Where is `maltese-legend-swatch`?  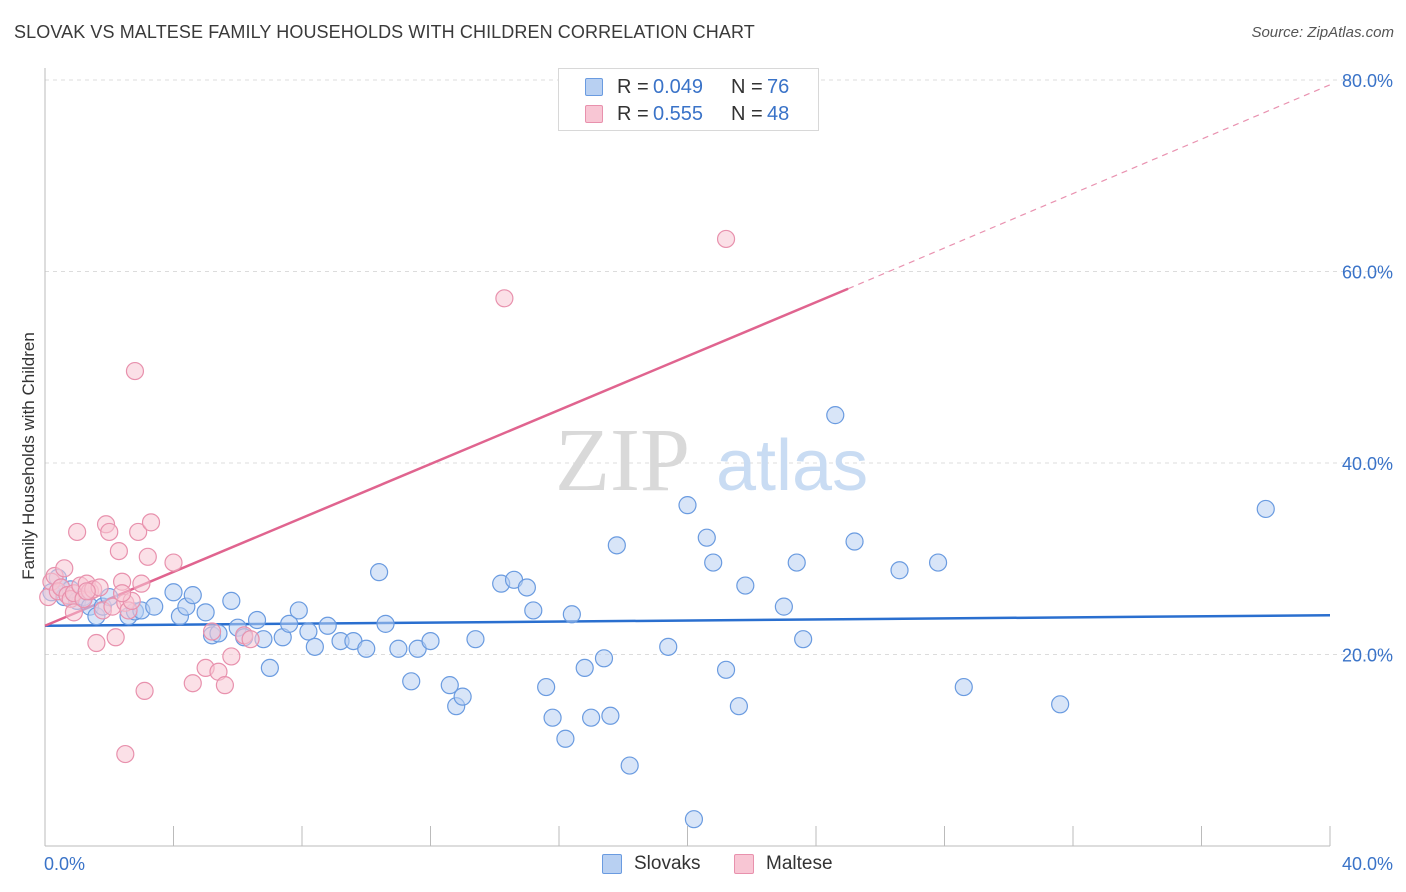 maltese-legend-swatch is located at coordinates (744, 864).